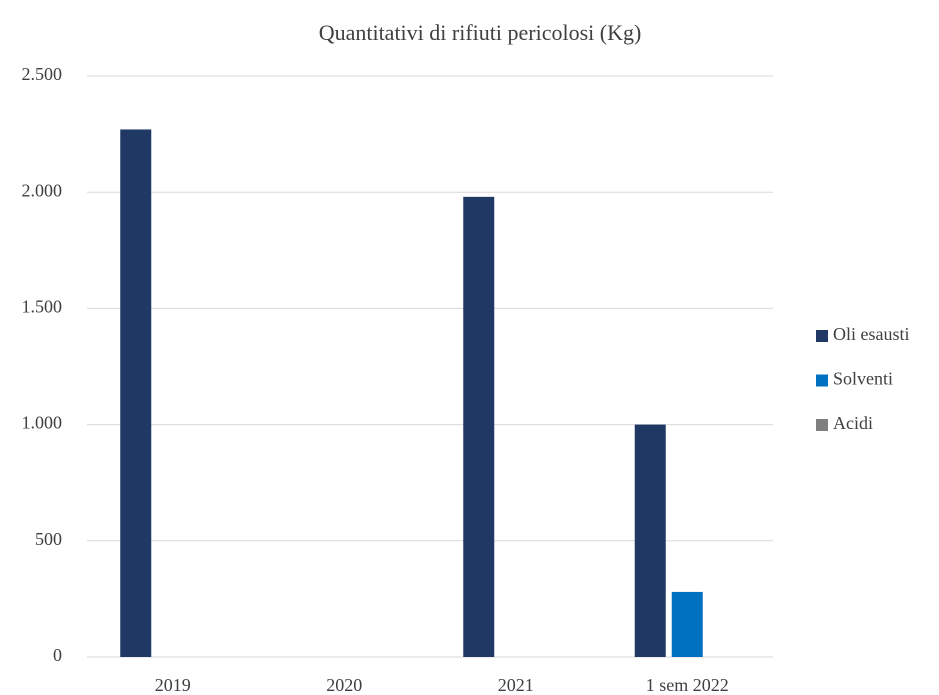 The width and height of the screenshot is (939, 695). Describe the element at coordinates (863, 379) in the screenshot. I see `legend-label: Solventi` at that location.